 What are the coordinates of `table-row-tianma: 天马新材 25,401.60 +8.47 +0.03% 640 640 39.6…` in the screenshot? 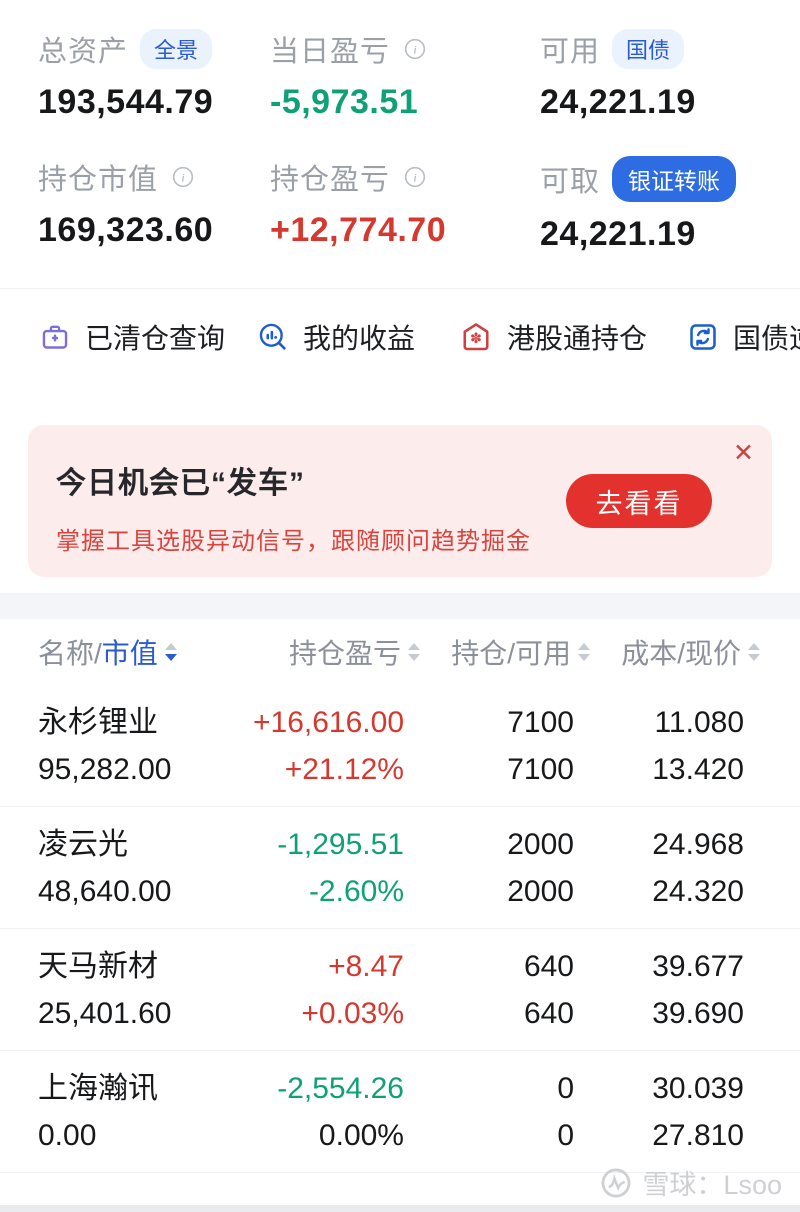 It's located at (400, 990).